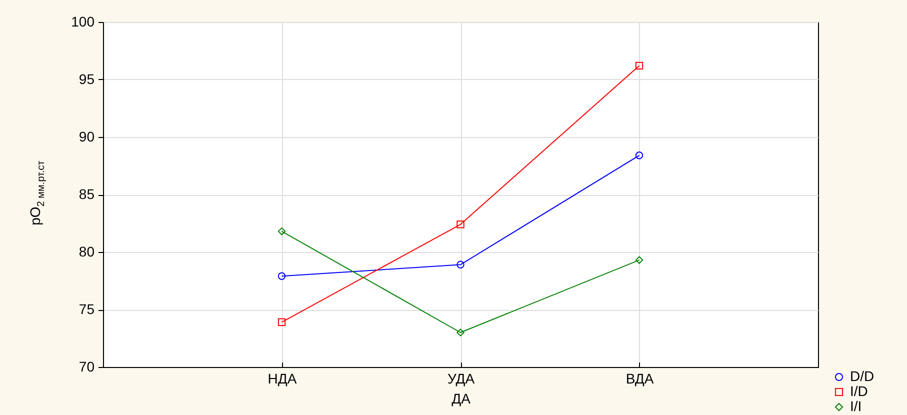 The image size is (907, 415). Describe the element at coordinates (86, 366) in the screenshot. I see `y-tick-label: 70` at that location.